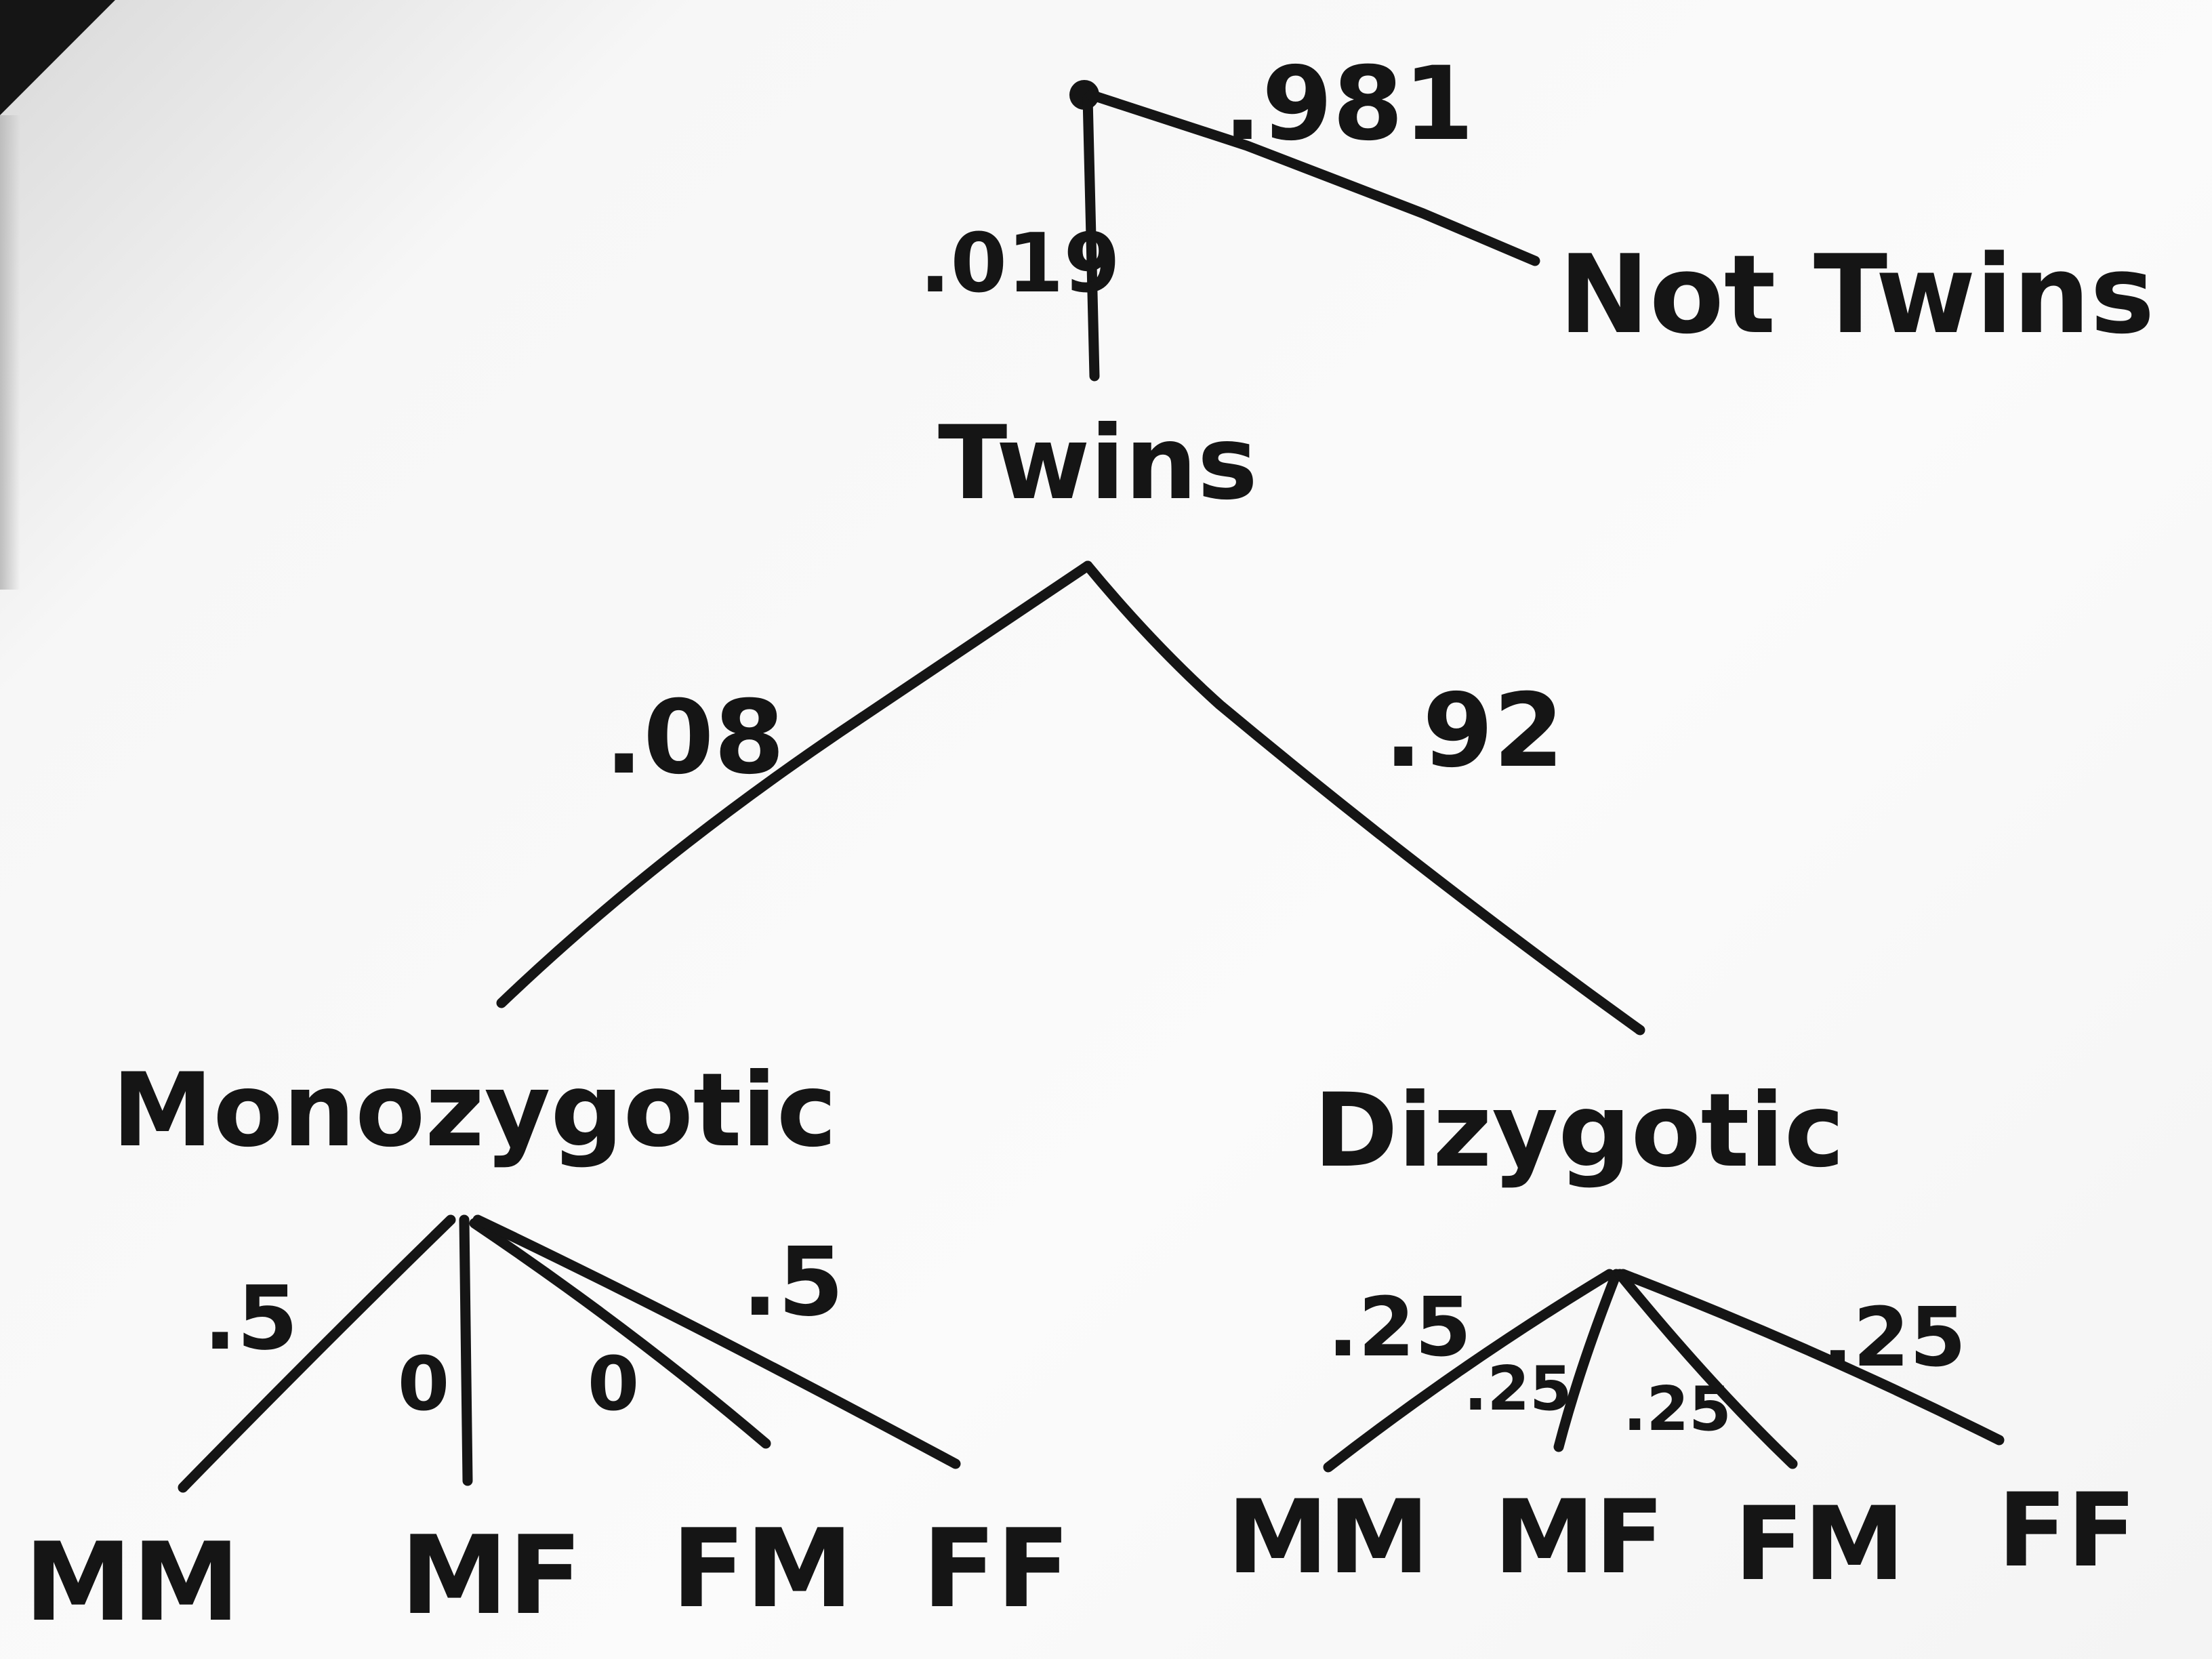 The image size is (2212, 1659). I want to click on prob-mono-mf: 0, so click(424, 1383).